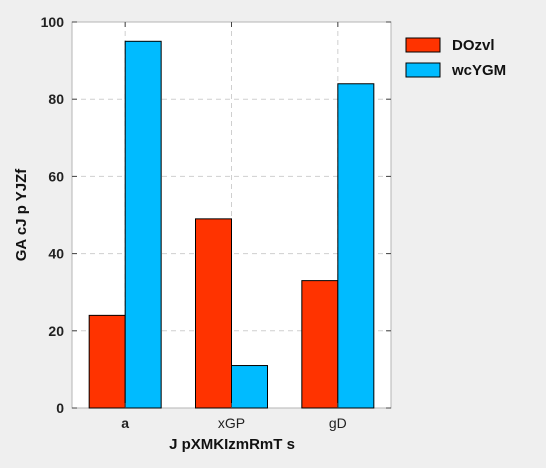 The image size is (546, 468). What do you see at coordinates (478, 70) in the screenshot?
I see `legend-label-wcYGM: wcYGM` at bounding box center [478, 70].